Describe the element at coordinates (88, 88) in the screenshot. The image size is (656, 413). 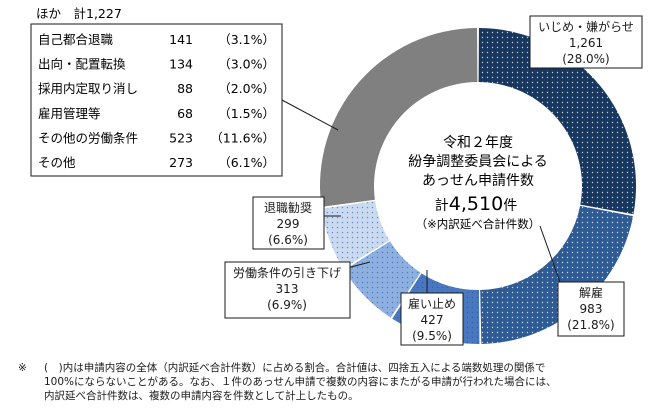
I see `breakdown-row-name: 採用内定取り消し` at that location.